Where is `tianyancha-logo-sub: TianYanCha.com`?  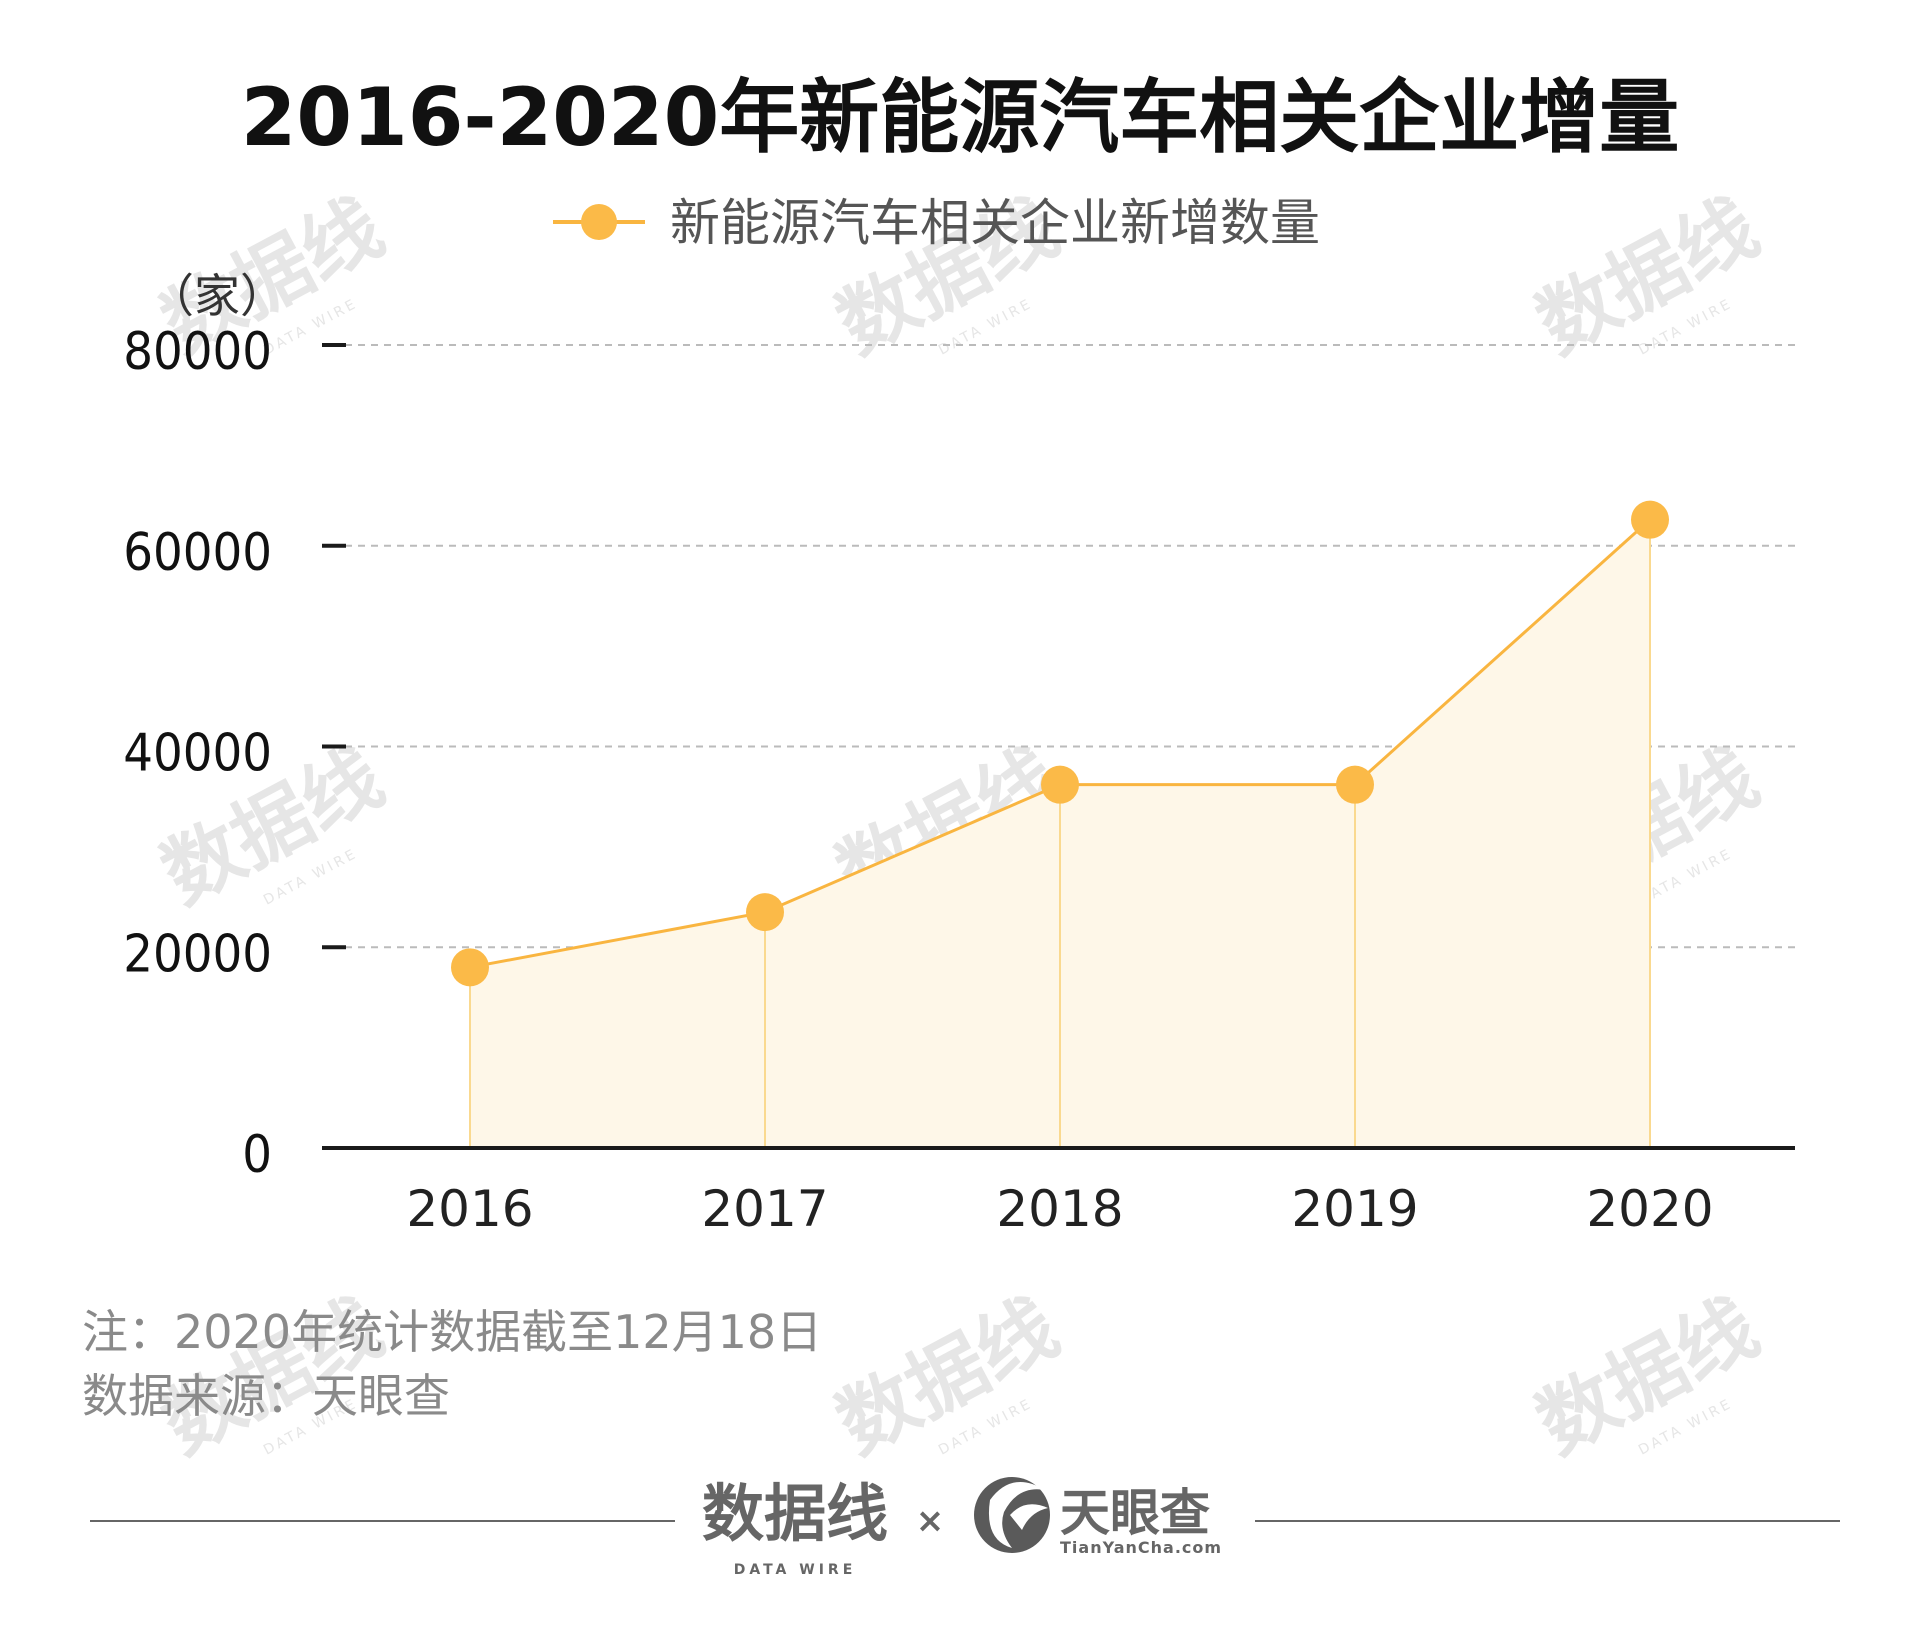 tianyancha-logo-sub: TianYanCha.com is located at coordinates (1141, 1547).